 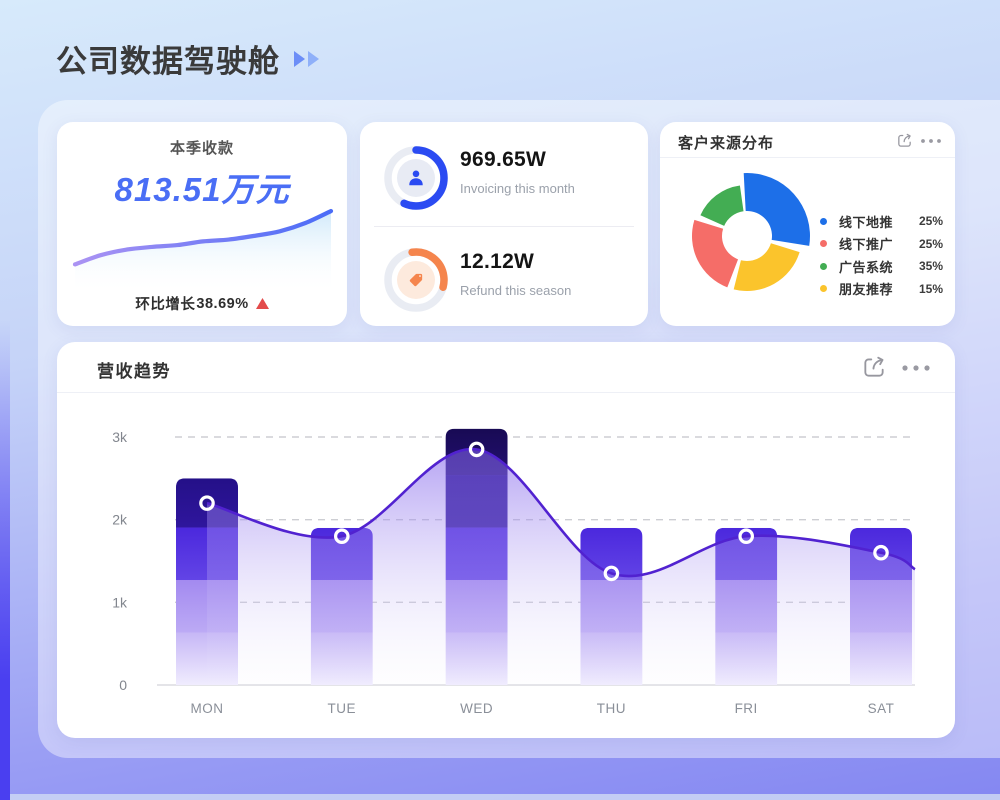 What do you see at coordinates (203, 237) in the screenshot?
I see `spark-line` at bounding box center [203, 237].